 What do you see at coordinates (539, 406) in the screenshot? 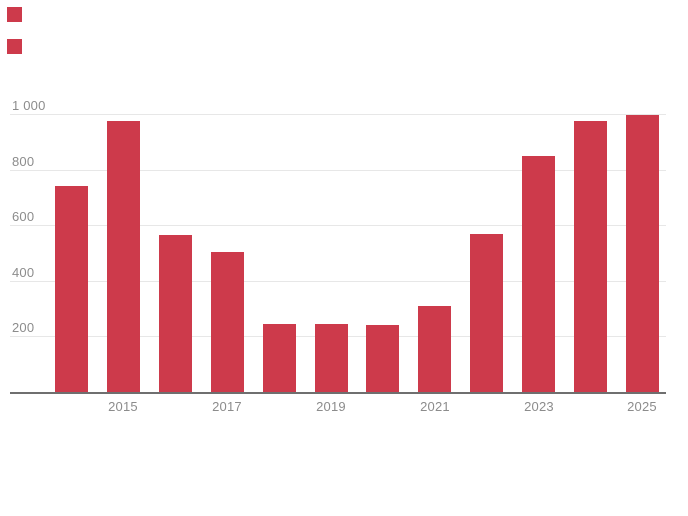
I see `x-axis-tick-label: 2023` at bounding box center [539, 406].